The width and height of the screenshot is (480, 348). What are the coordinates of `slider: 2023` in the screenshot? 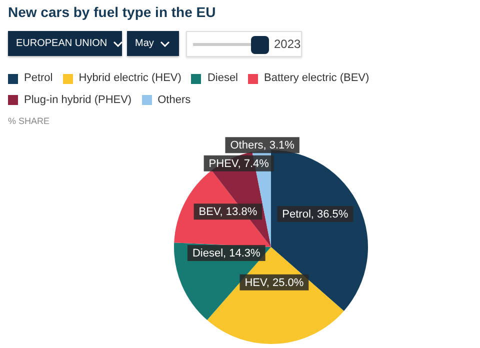 It's located at (244, 44).